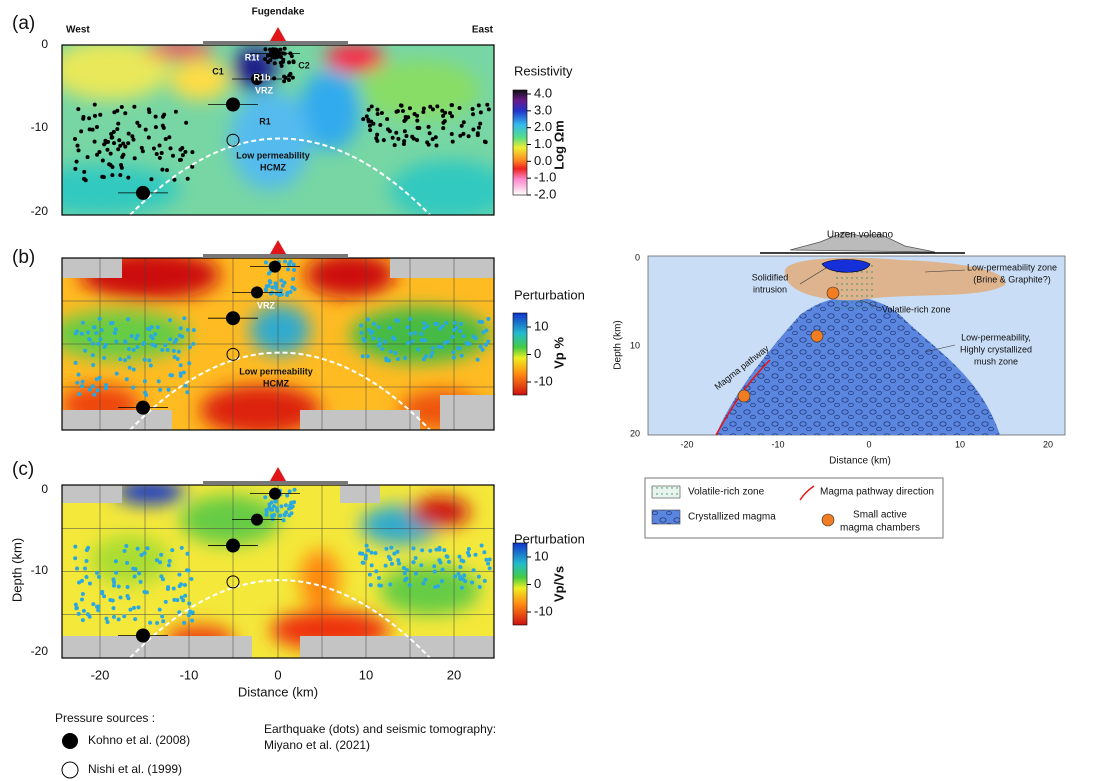 This screenshot has height=781, width=1097. I want to click on no-data, so click(117, 420).